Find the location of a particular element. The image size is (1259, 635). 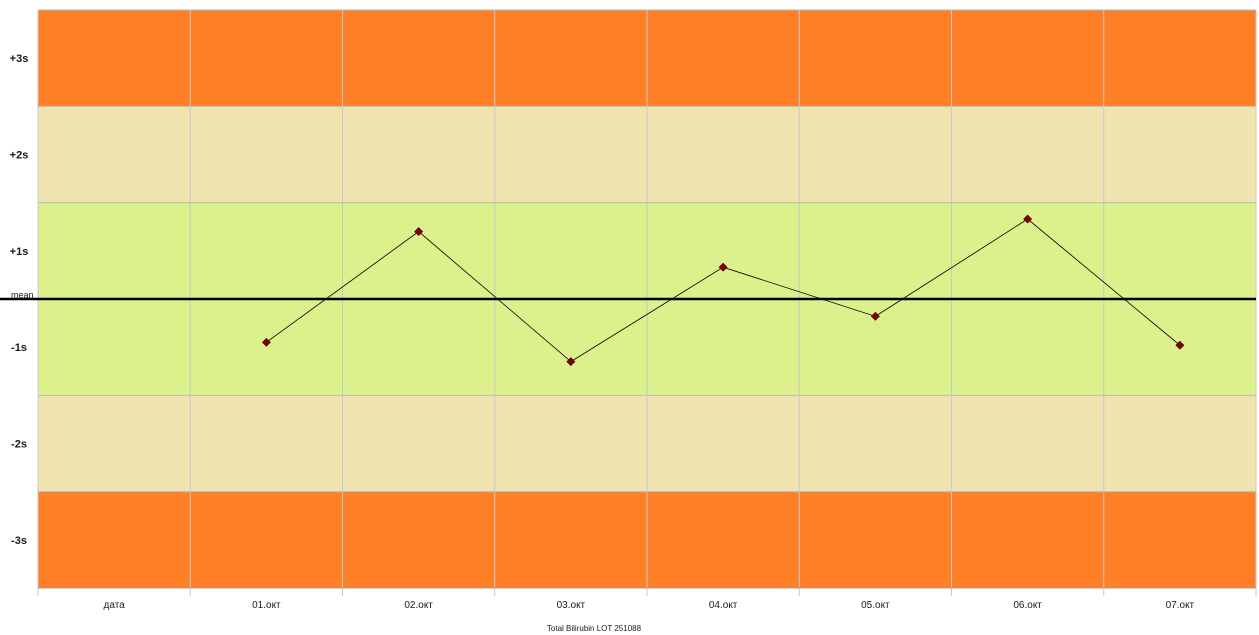

band-label: +3s is located at coordinates (19, 59).